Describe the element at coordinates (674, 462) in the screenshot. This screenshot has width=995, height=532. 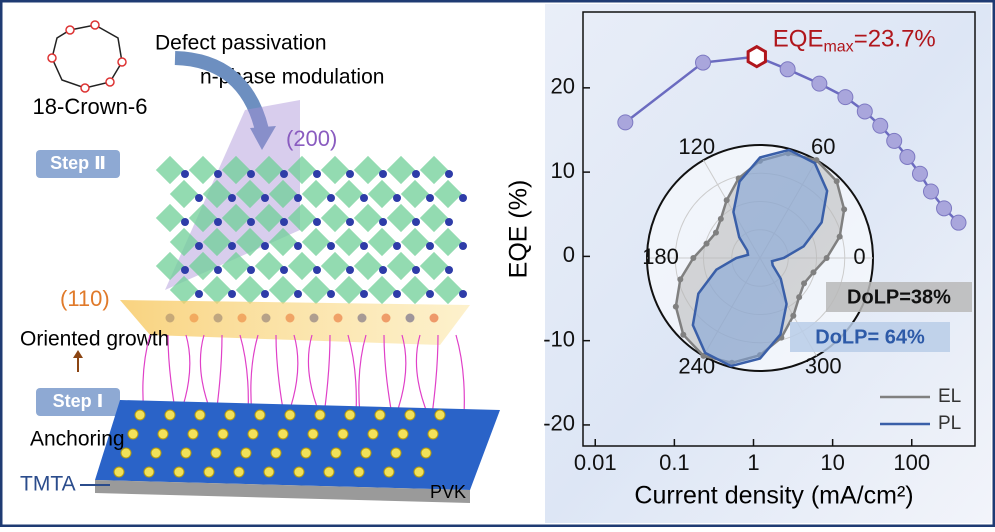
I see `x-tick-label: 0.1` at that location.